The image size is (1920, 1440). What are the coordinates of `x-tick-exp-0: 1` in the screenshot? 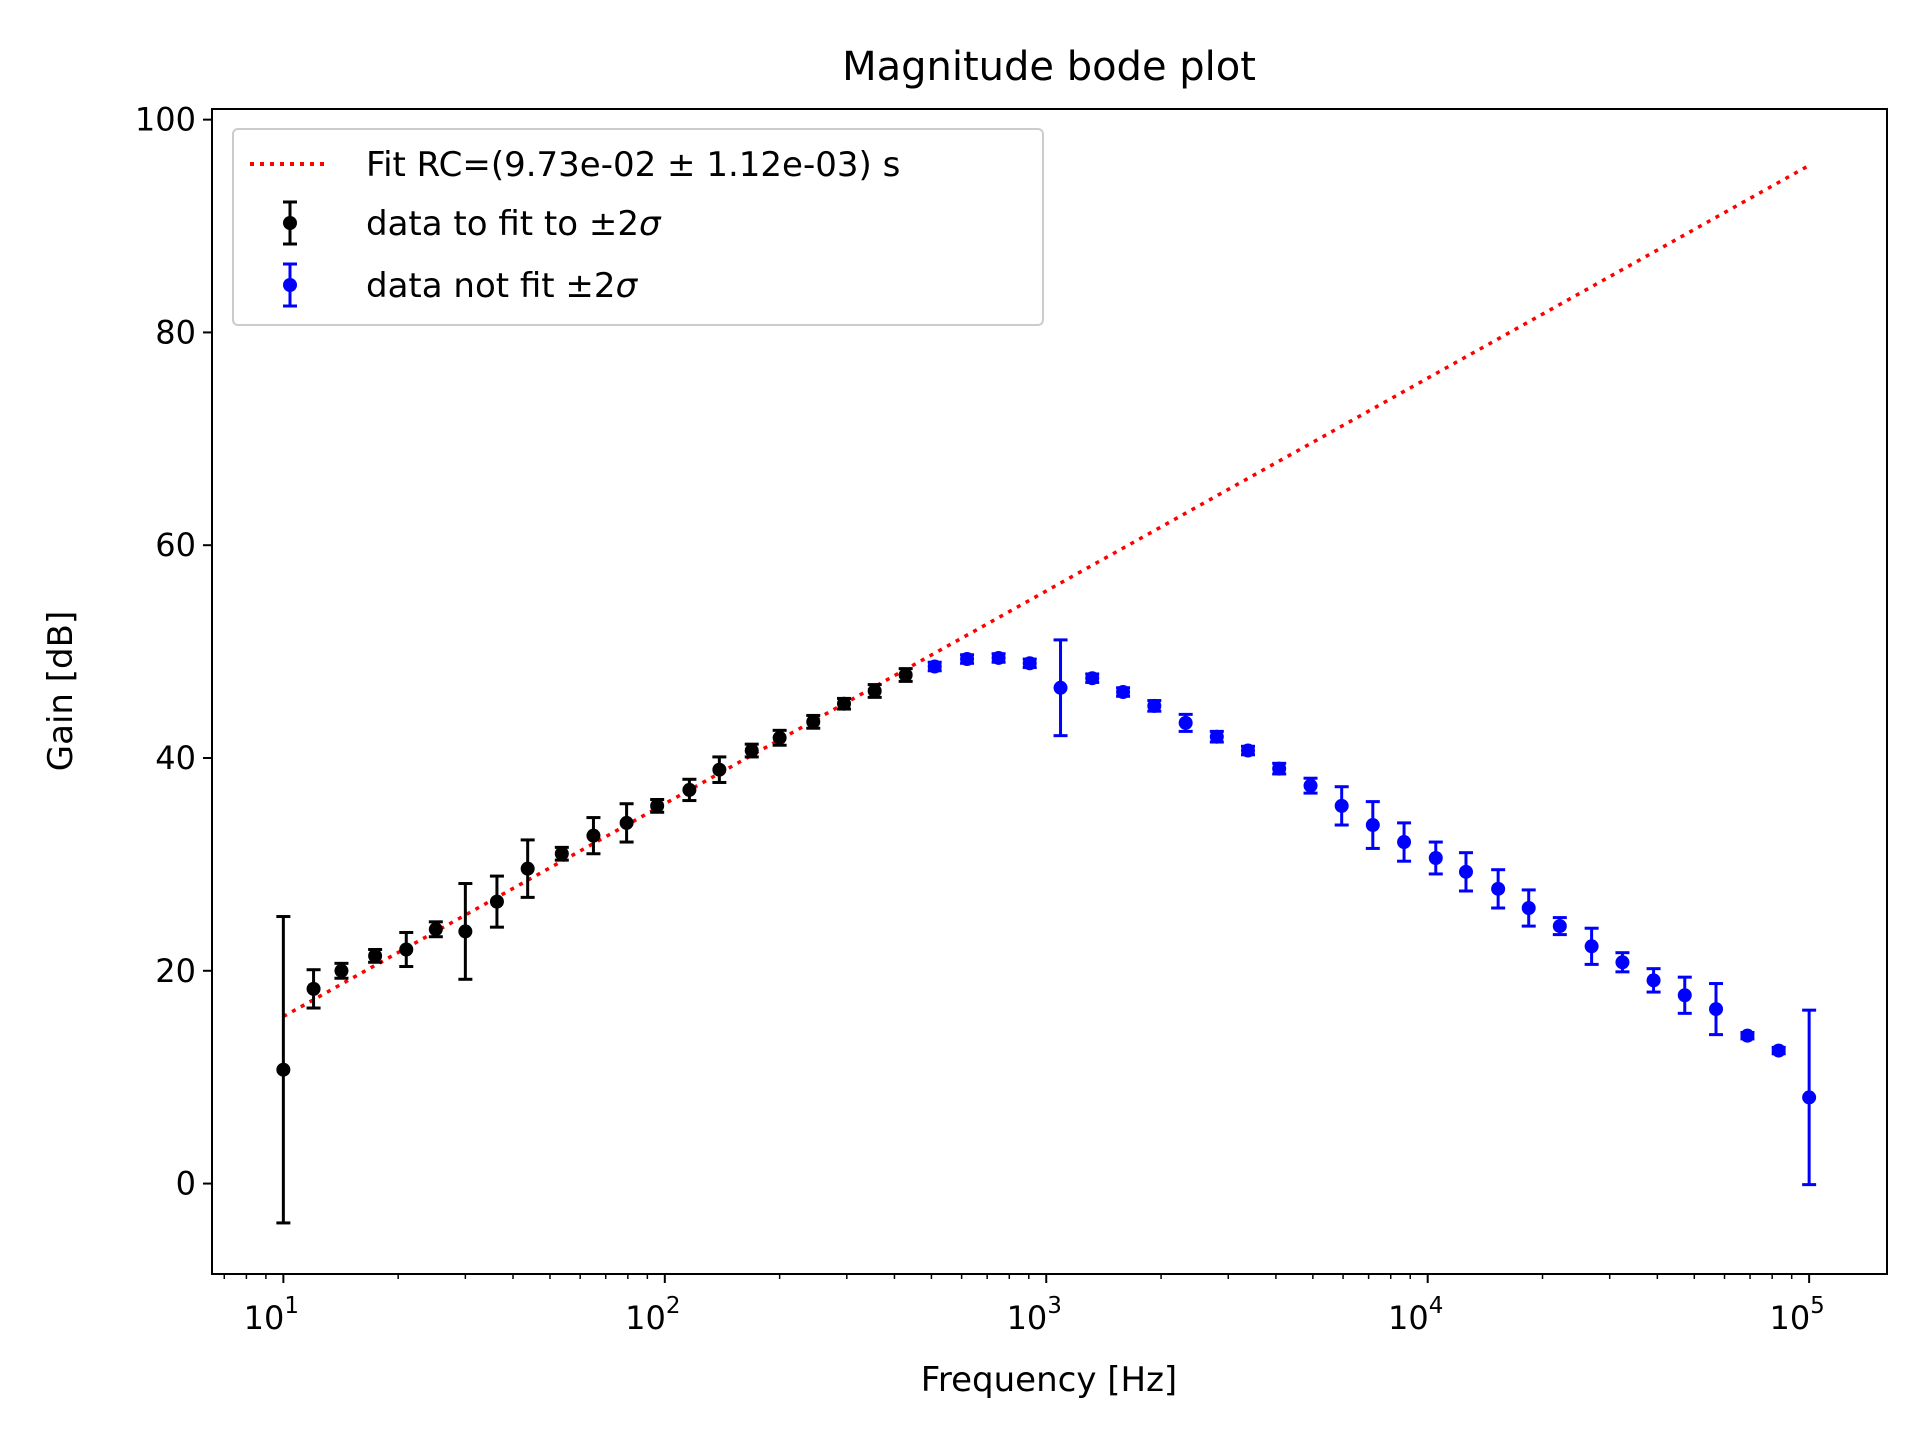 It's located at (291, 1306).